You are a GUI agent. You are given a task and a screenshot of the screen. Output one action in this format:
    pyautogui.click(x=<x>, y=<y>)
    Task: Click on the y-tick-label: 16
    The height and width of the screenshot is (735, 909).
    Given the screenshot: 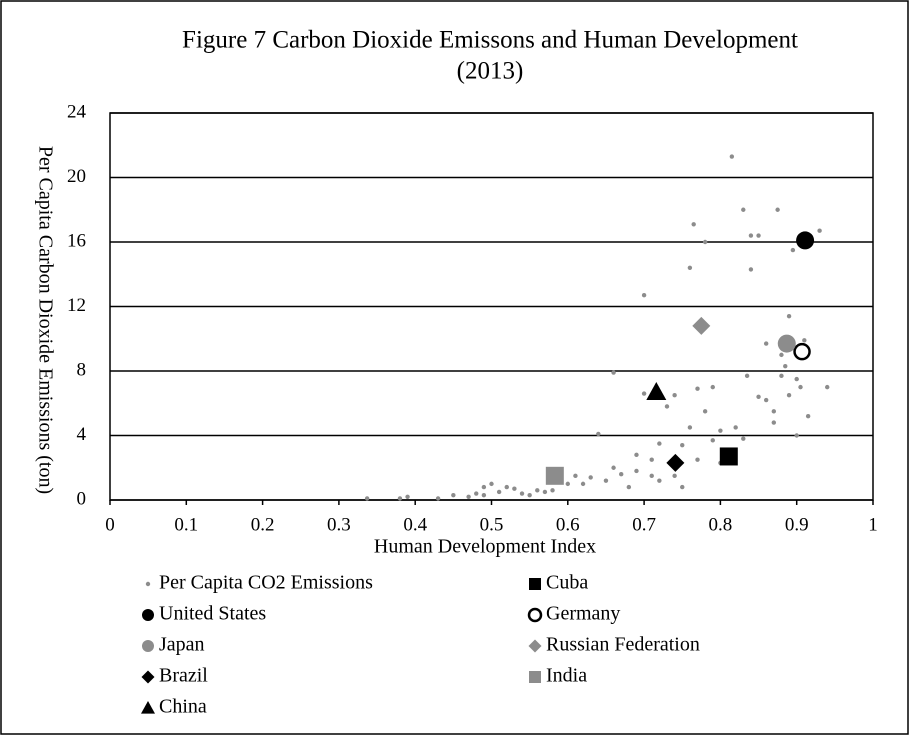 What is the action you would take?
    pyautogui.click(x=76, y=240)
    